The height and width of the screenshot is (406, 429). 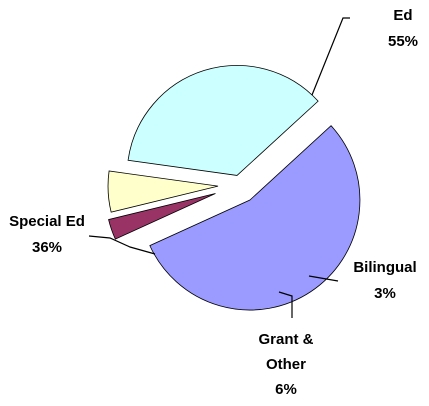 What do you see at coordinates (384, 267) in the screenshot?
I see `slice-label-line: Bilingual` at bounding box center [384, 267].